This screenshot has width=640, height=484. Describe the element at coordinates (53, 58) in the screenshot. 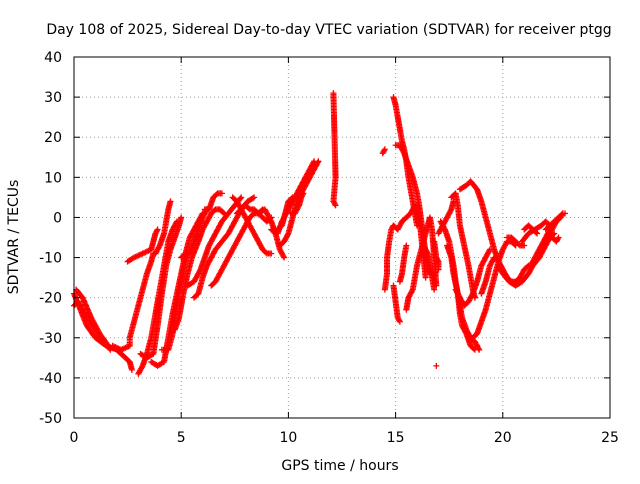

I see `y-tick-label: 40` at that location.